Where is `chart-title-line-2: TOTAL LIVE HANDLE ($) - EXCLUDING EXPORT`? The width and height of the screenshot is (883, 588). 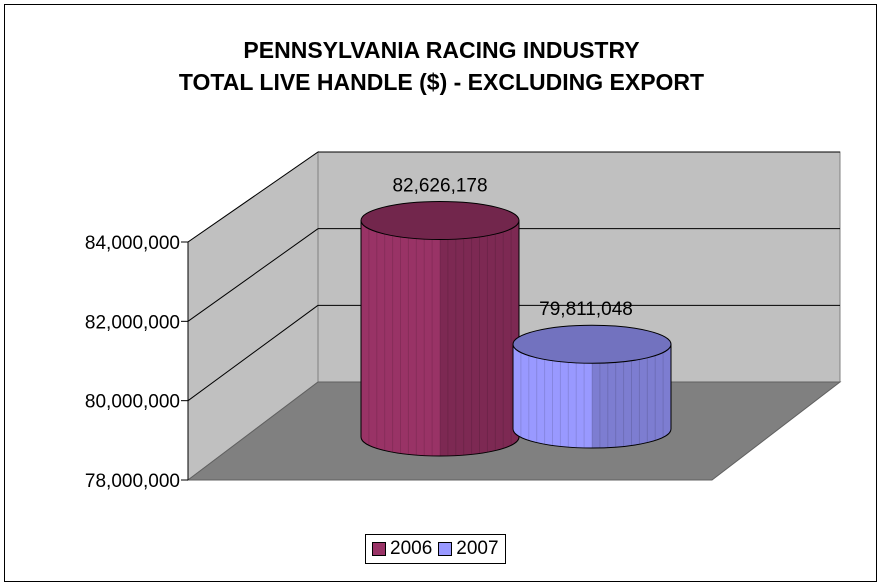
chart-title-line-2: TOTAL LIVE HANDLE ($) - EXCLUDING EXPORT is located at coordinates (441, 82).